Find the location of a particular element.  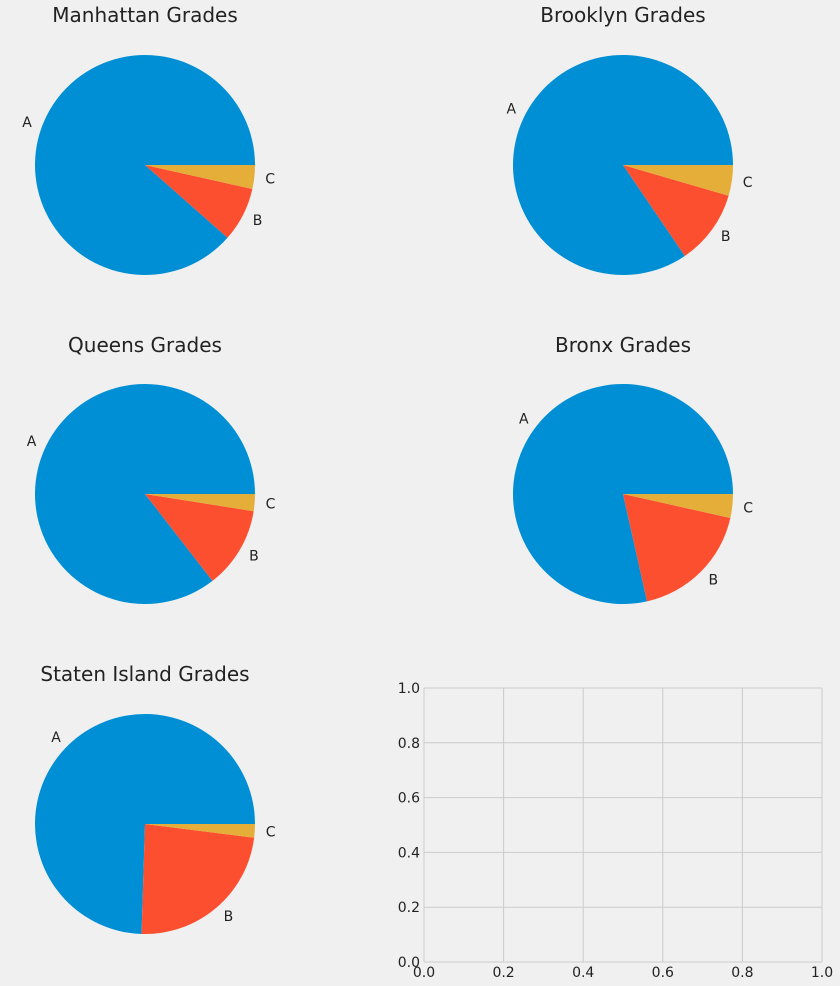

pie-title: Brooklyn Grades is located at coordinates (622, 15).